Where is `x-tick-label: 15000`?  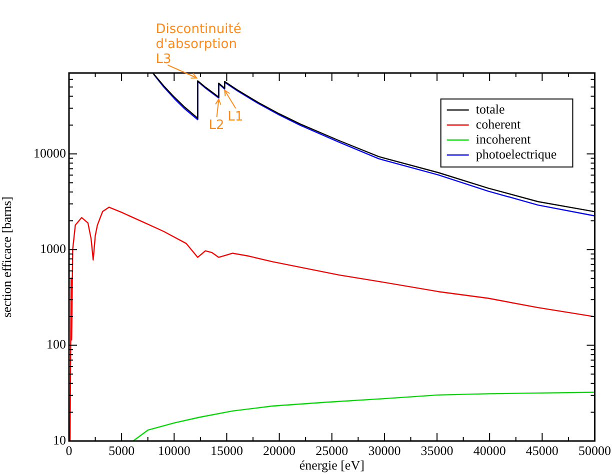 x-tick-label: 15000 is located at coordinates (226, 450).